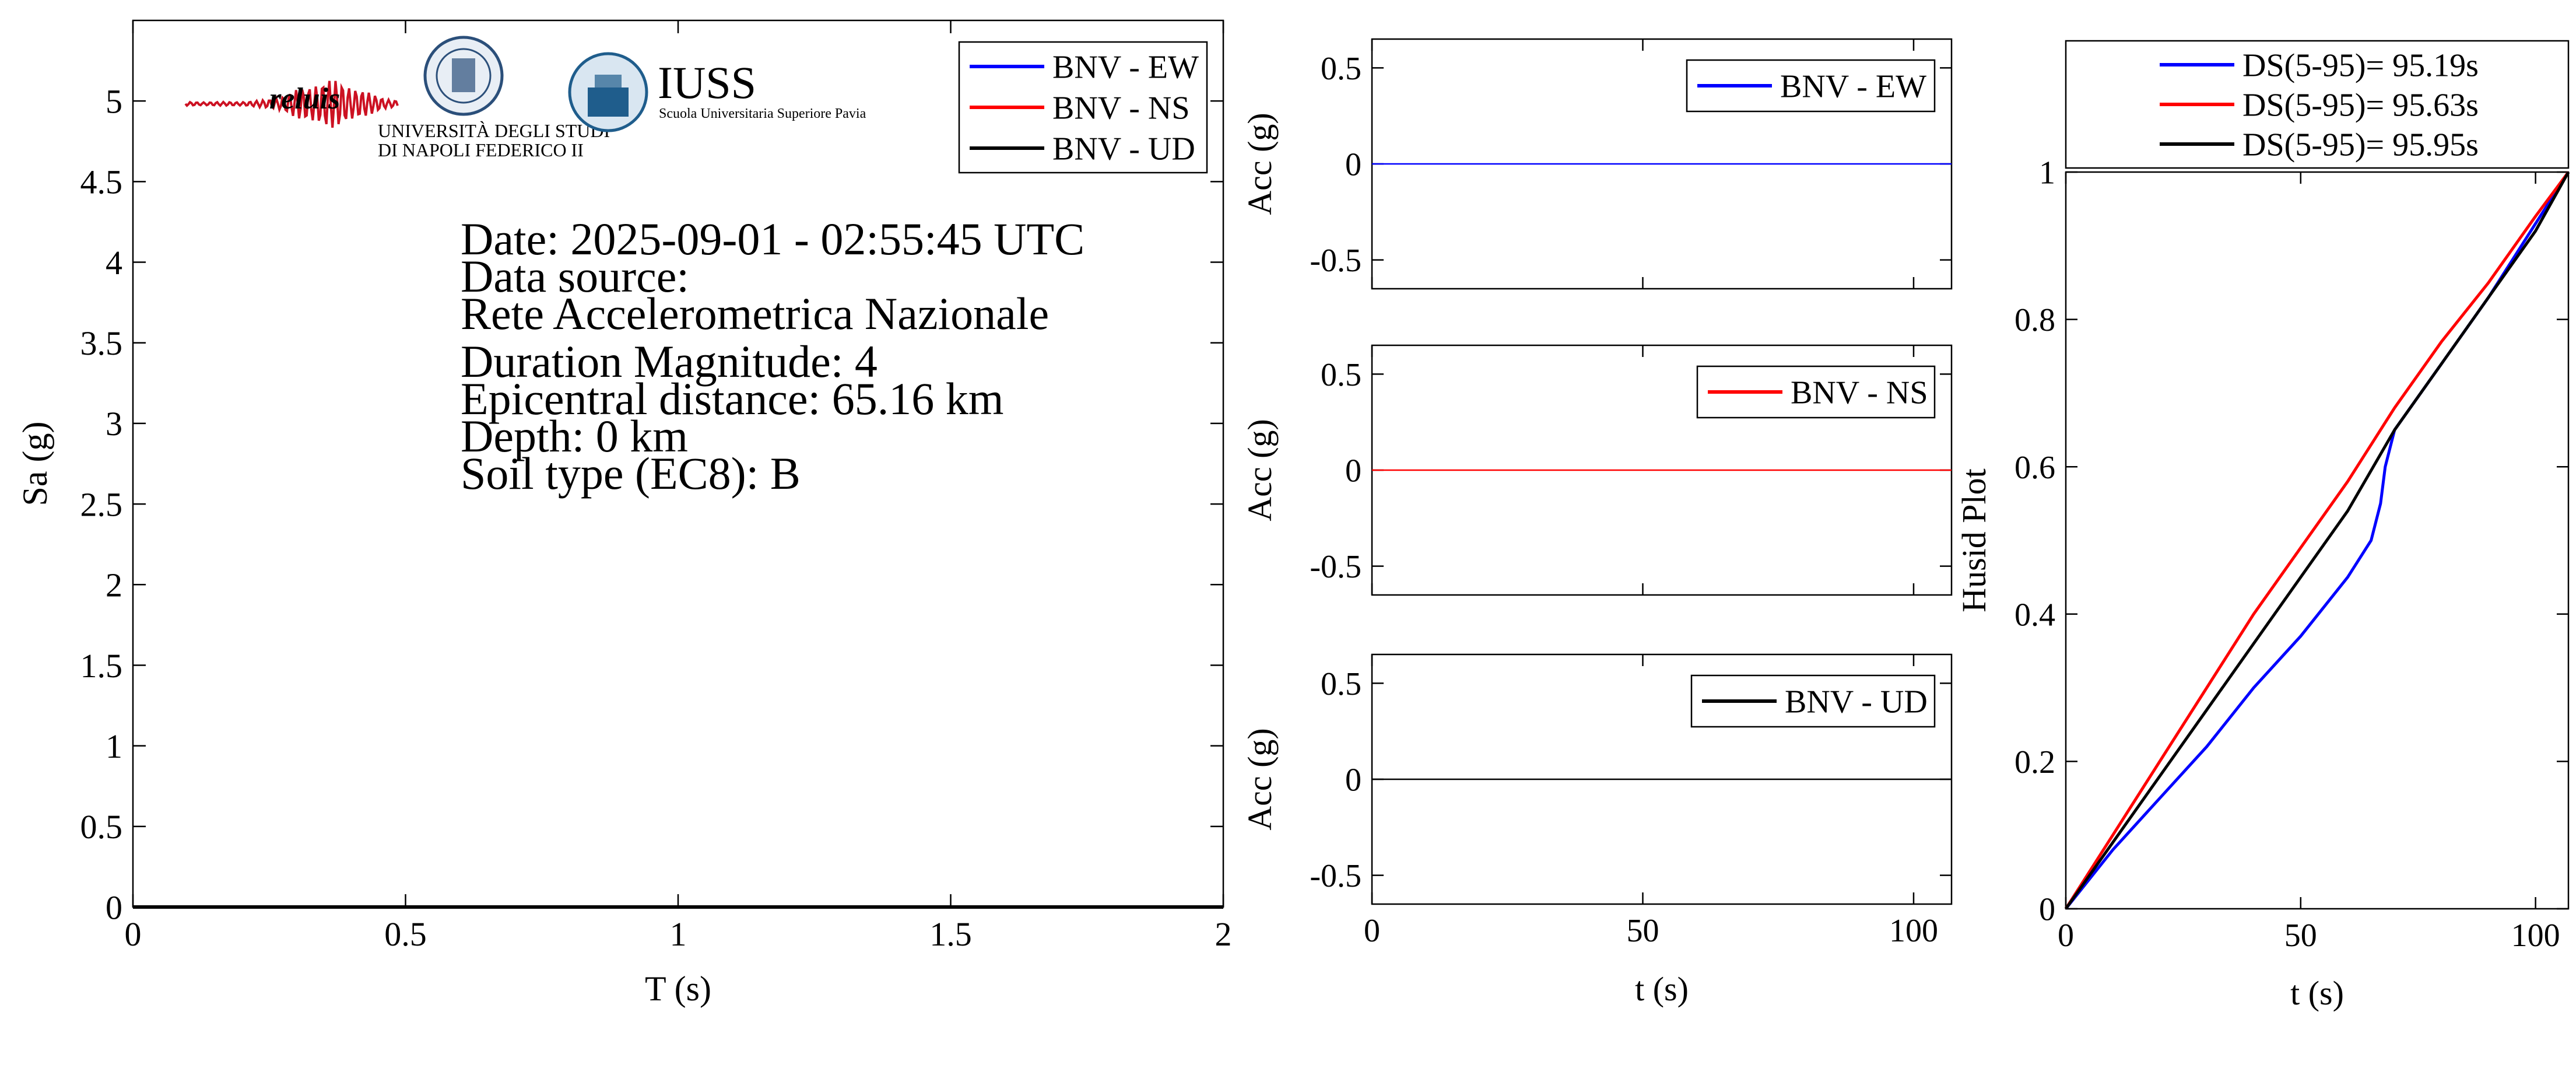 The image size is (2576, 1082). Describe the element at coordinates (755, 313) in the screenshot. I see `data-source-name: Rete Accelerometrica Nazionale` at that location.